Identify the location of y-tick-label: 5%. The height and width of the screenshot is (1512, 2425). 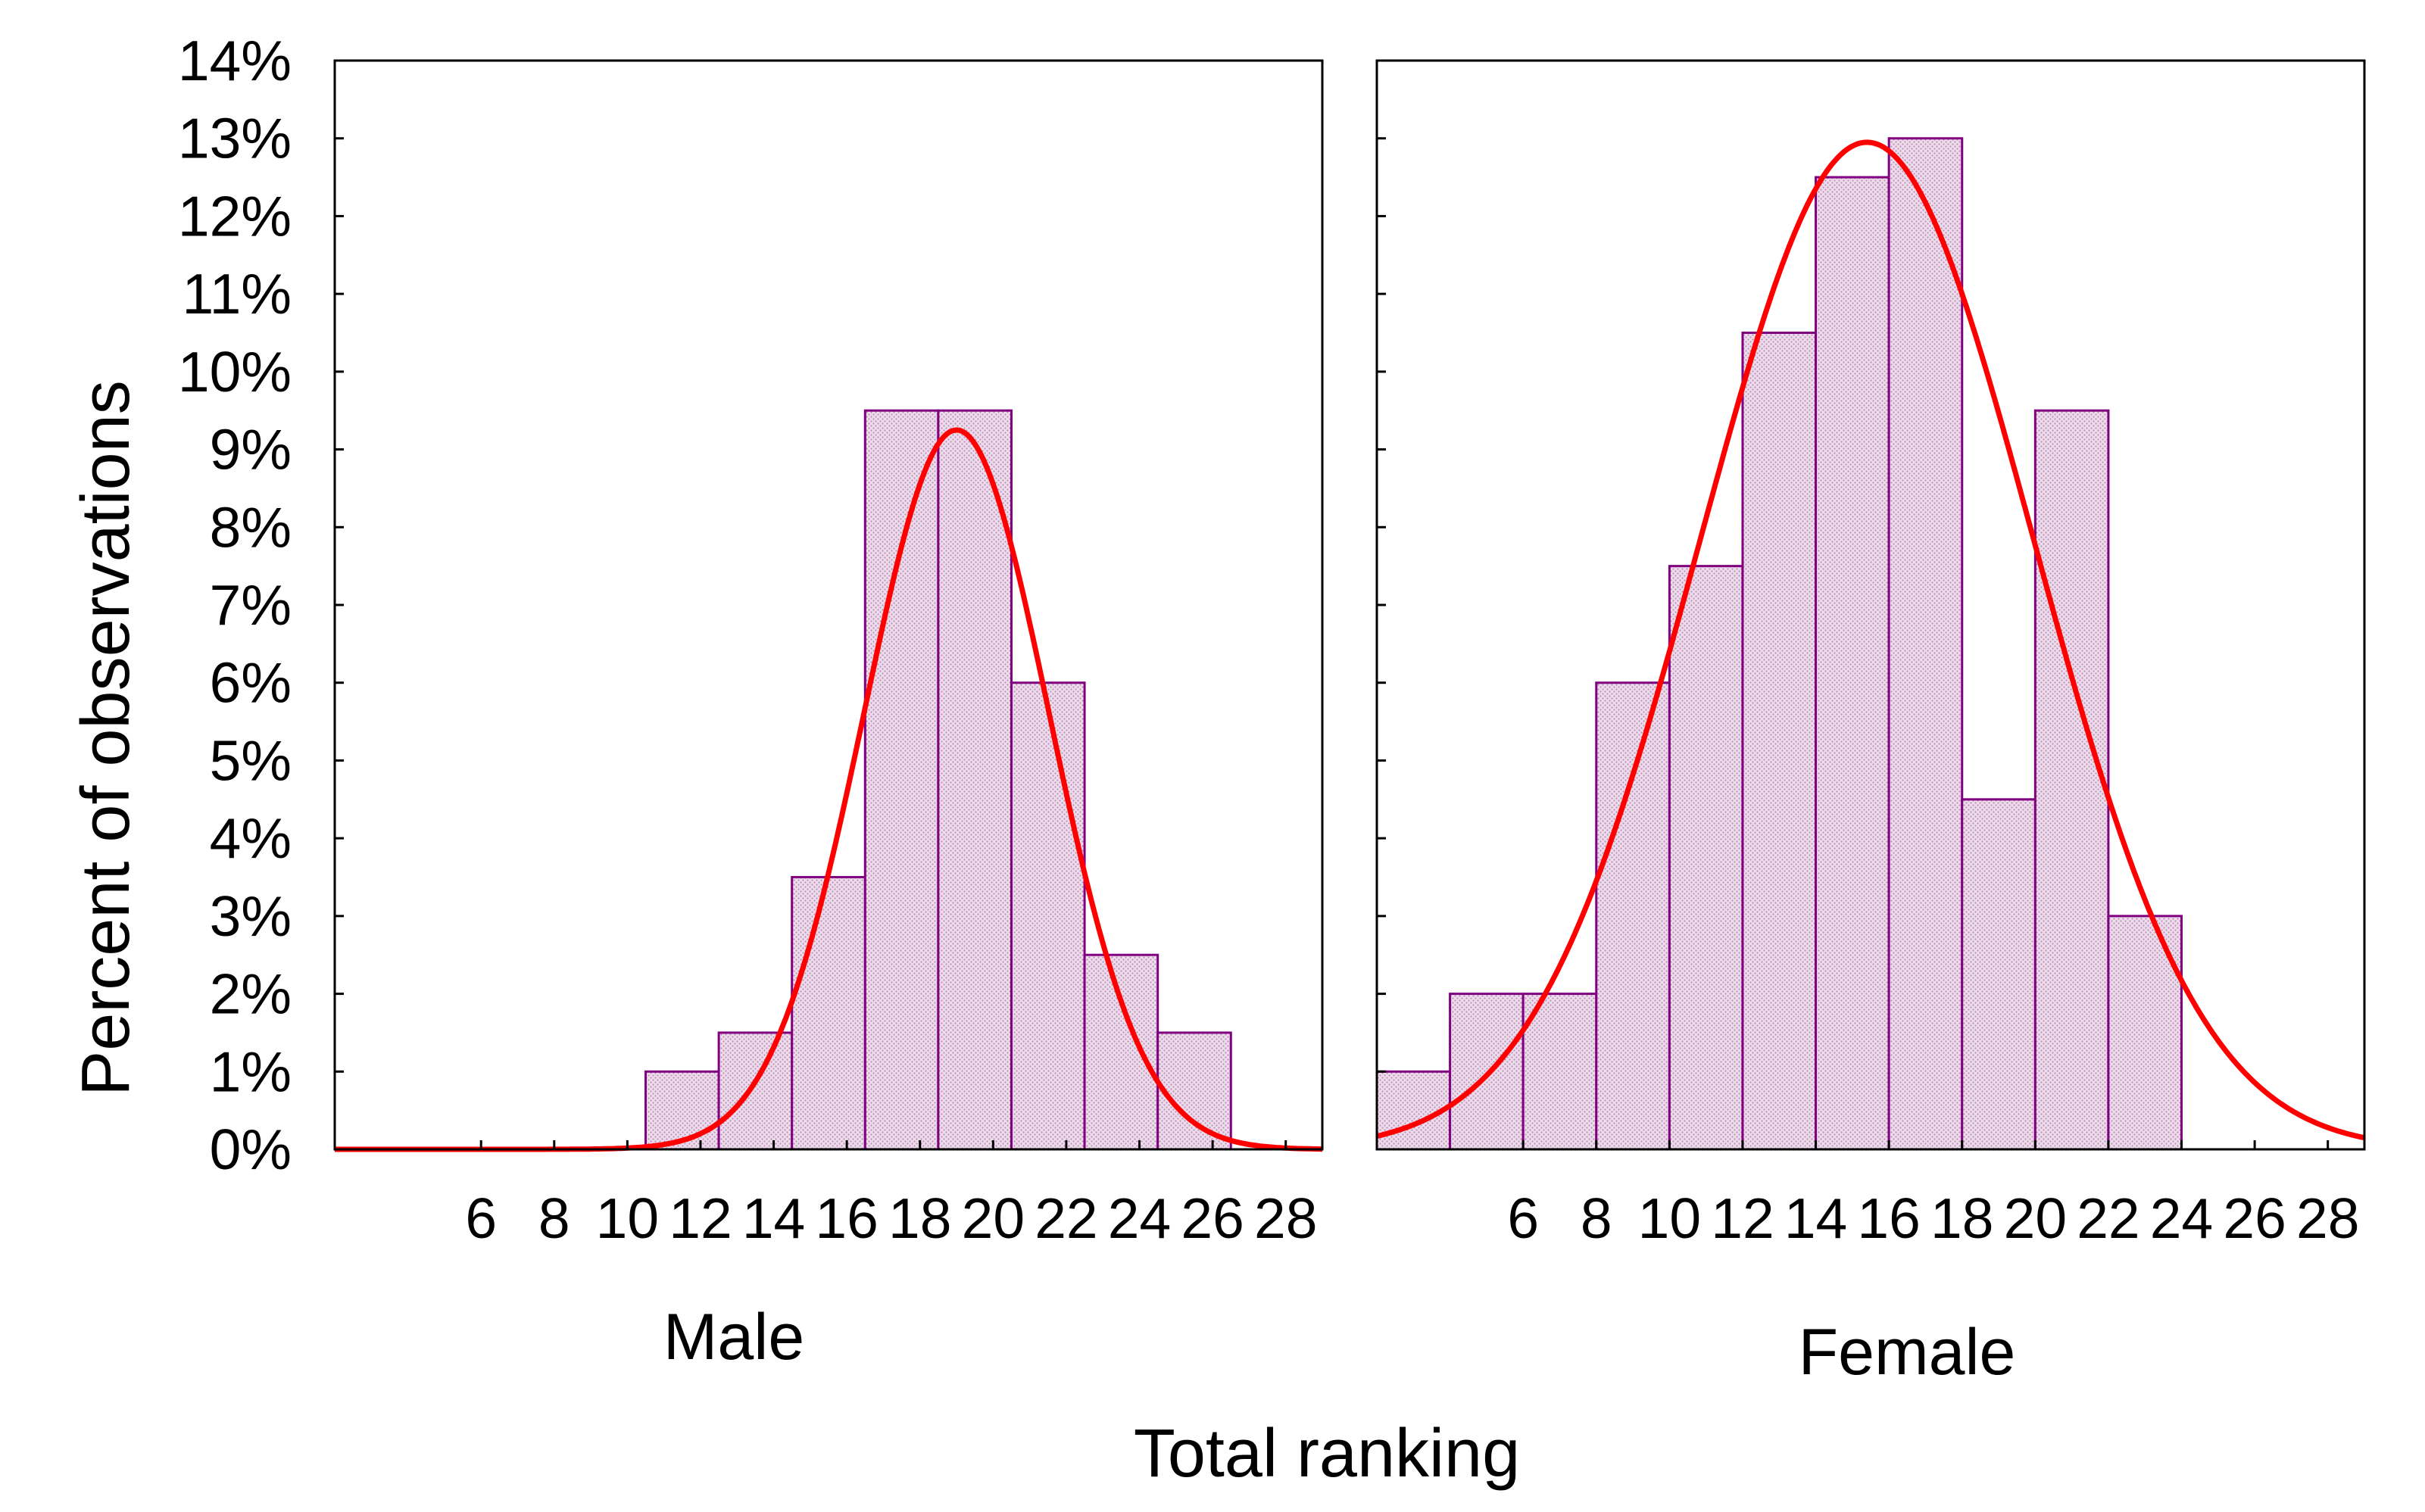
(251, 760).